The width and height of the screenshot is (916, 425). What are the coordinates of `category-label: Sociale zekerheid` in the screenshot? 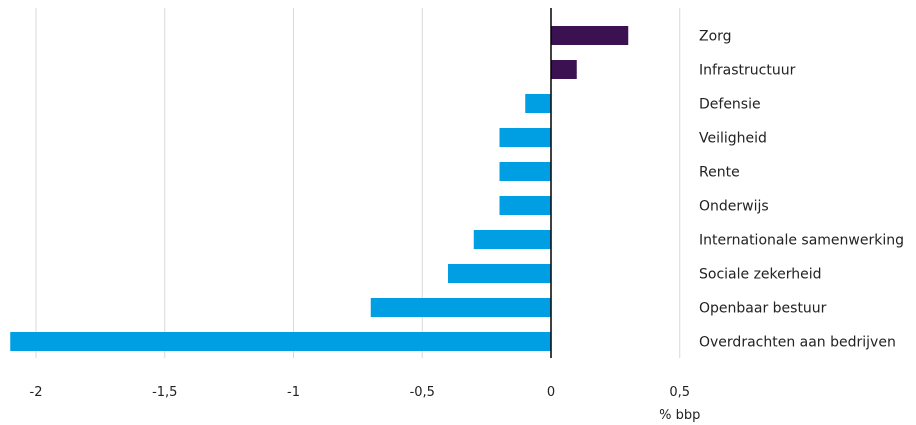 It's located at (760, 275).